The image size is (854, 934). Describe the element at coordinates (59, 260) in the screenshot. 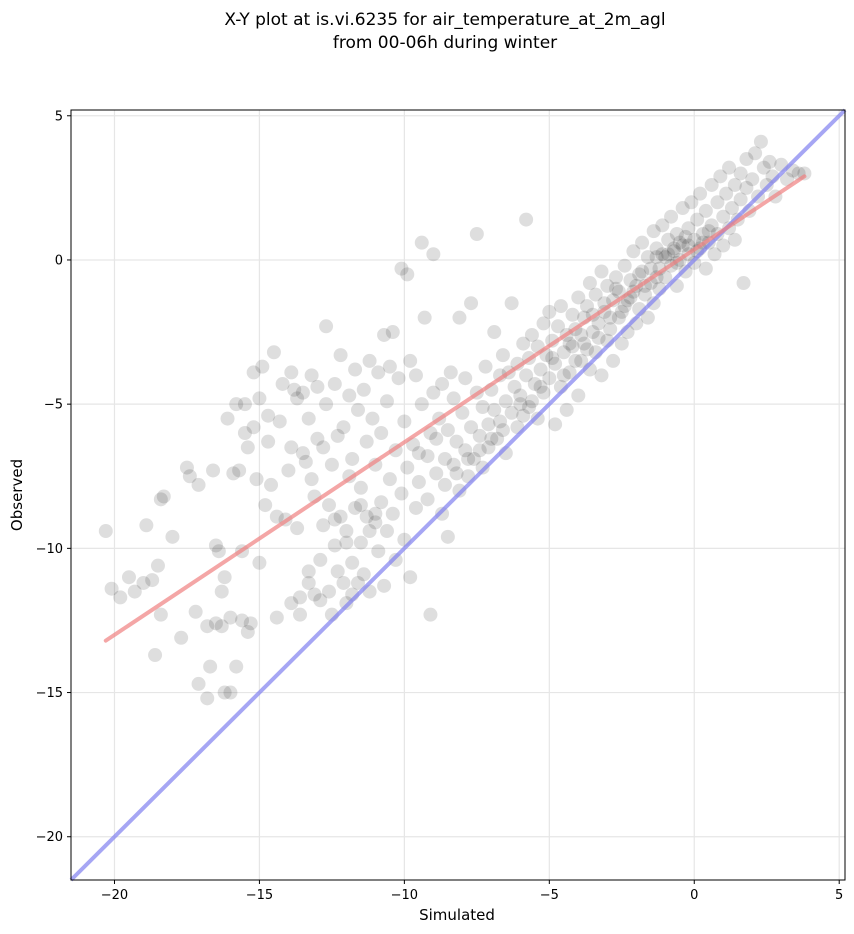

I see `y-tick-label: 0` at that location.